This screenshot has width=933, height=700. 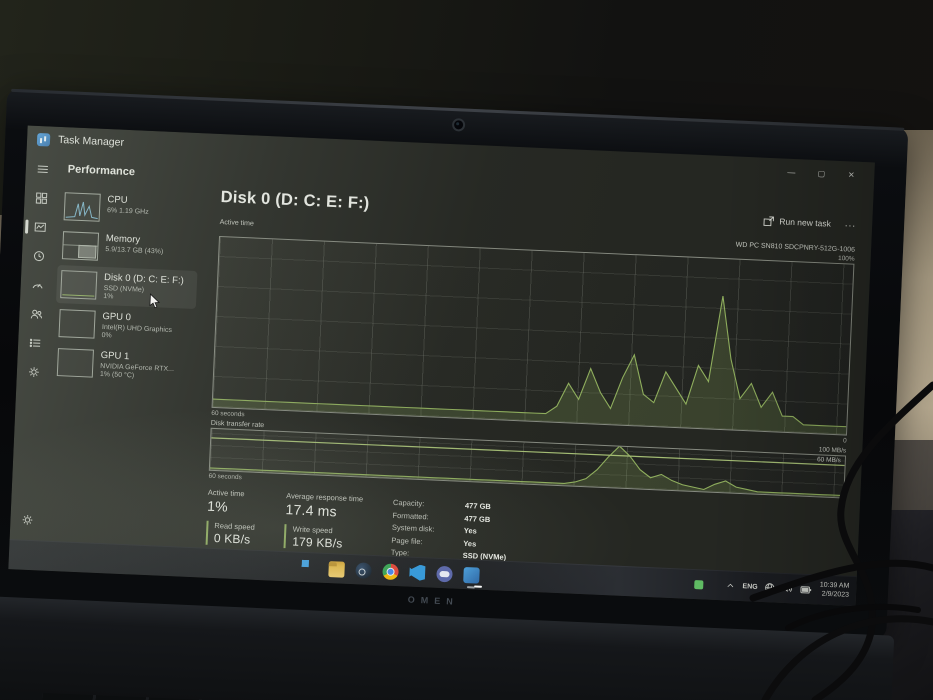 I want to click on minimize-button: —, so click(x=791, y=172).